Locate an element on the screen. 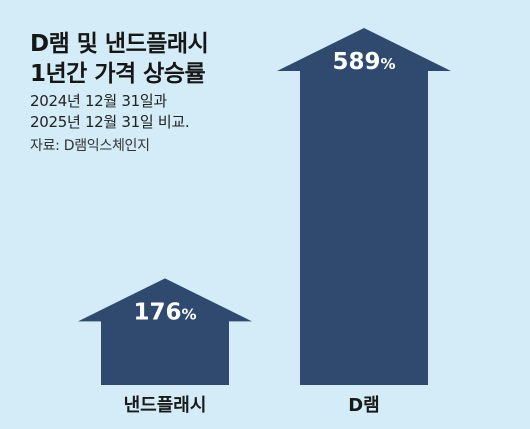 The width and height of the screenshot is (530, 429). category-label-1: 낸드플래시 is located at coordinates (165, 405).